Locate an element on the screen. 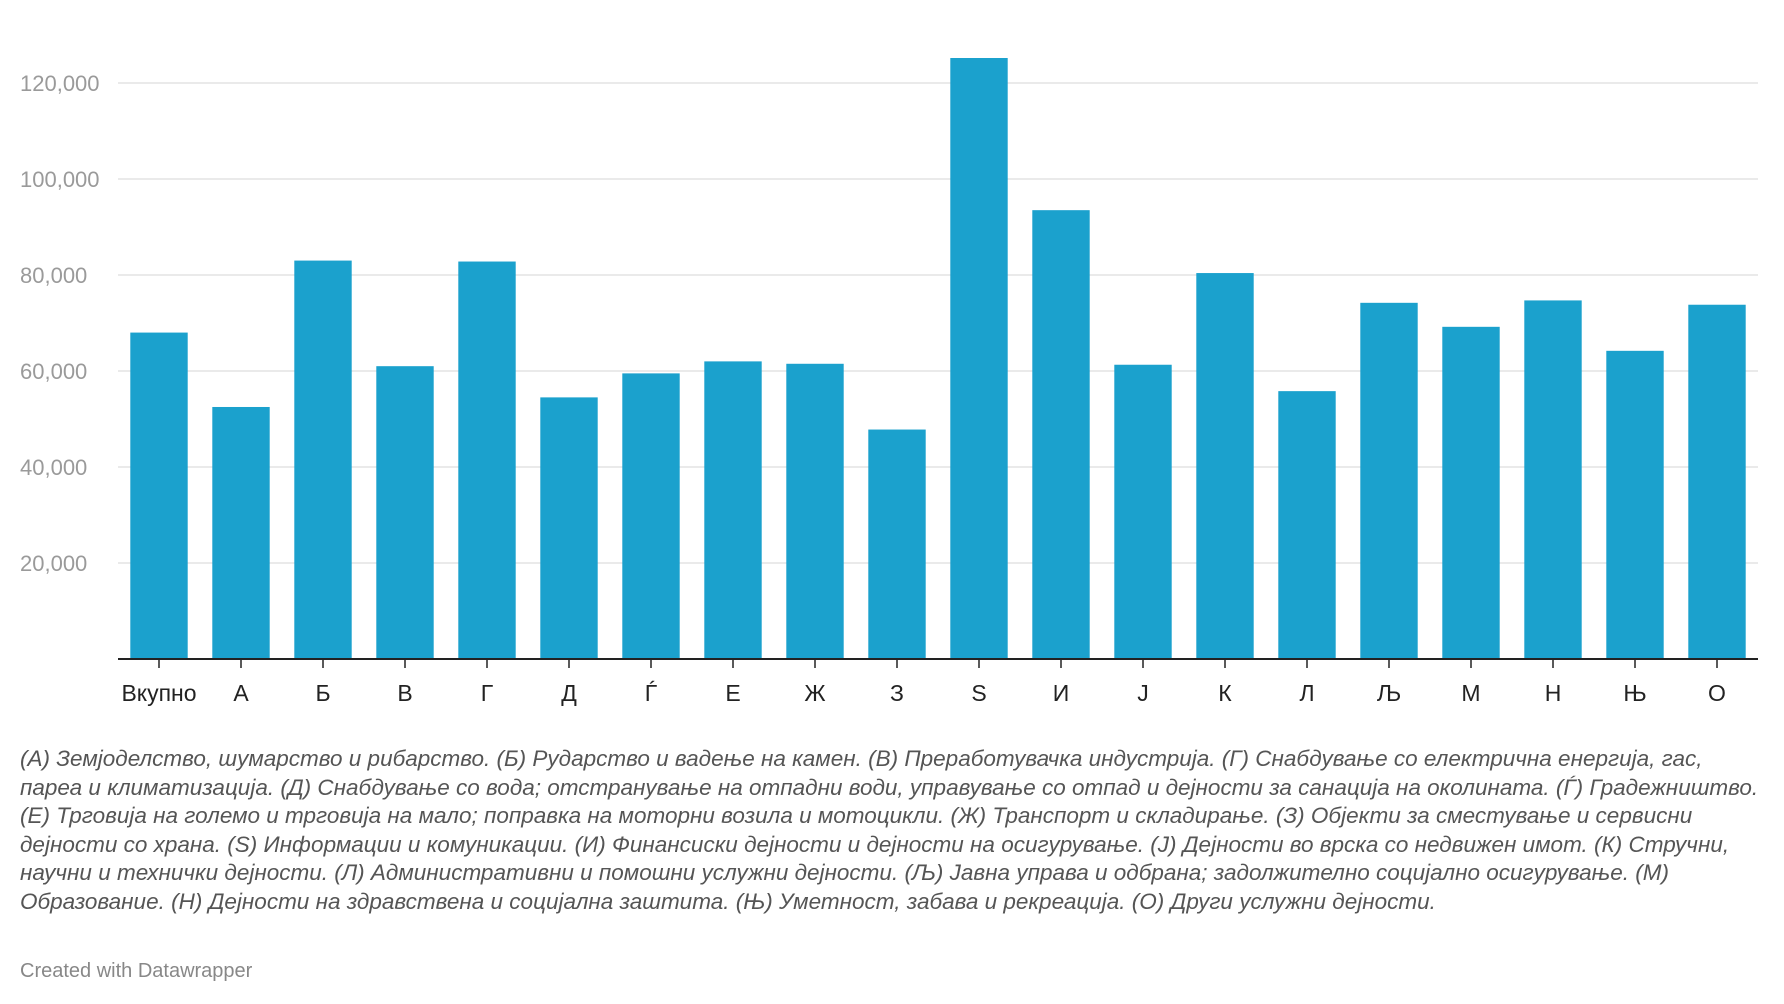 This screenshot has width=1784, height=1004. x-tick-label: Н is located at coordinates (1553, 693).